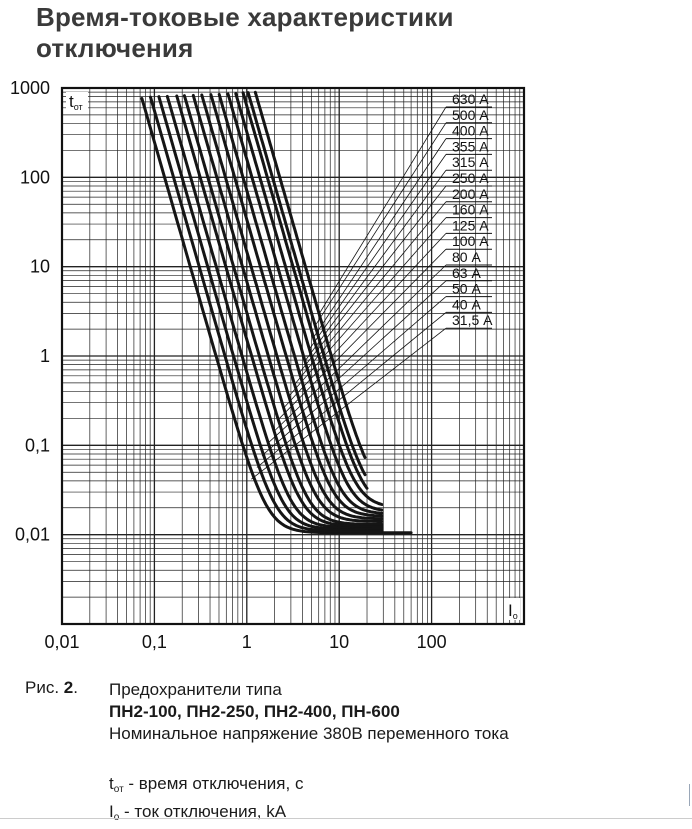 This screenshot has width=692, height=829. I want to click on y-tick-label: 0,1, so click(37, 445).